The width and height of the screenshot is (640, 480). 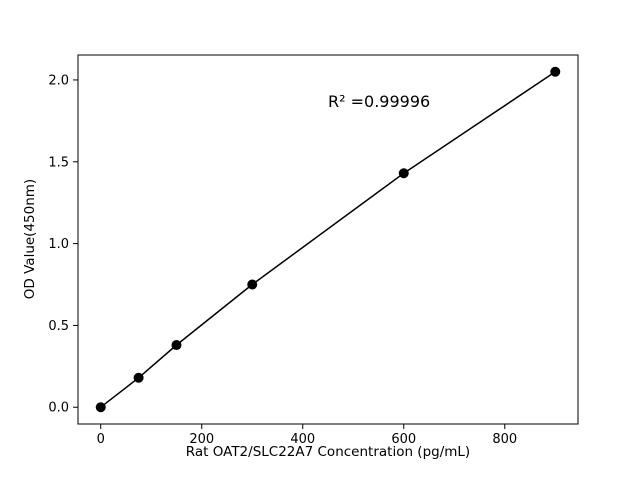 What do you see at coordinates (201, 439) in the screenshot?
I see `x-tick-label: 200` at bounding box center [201, 439].